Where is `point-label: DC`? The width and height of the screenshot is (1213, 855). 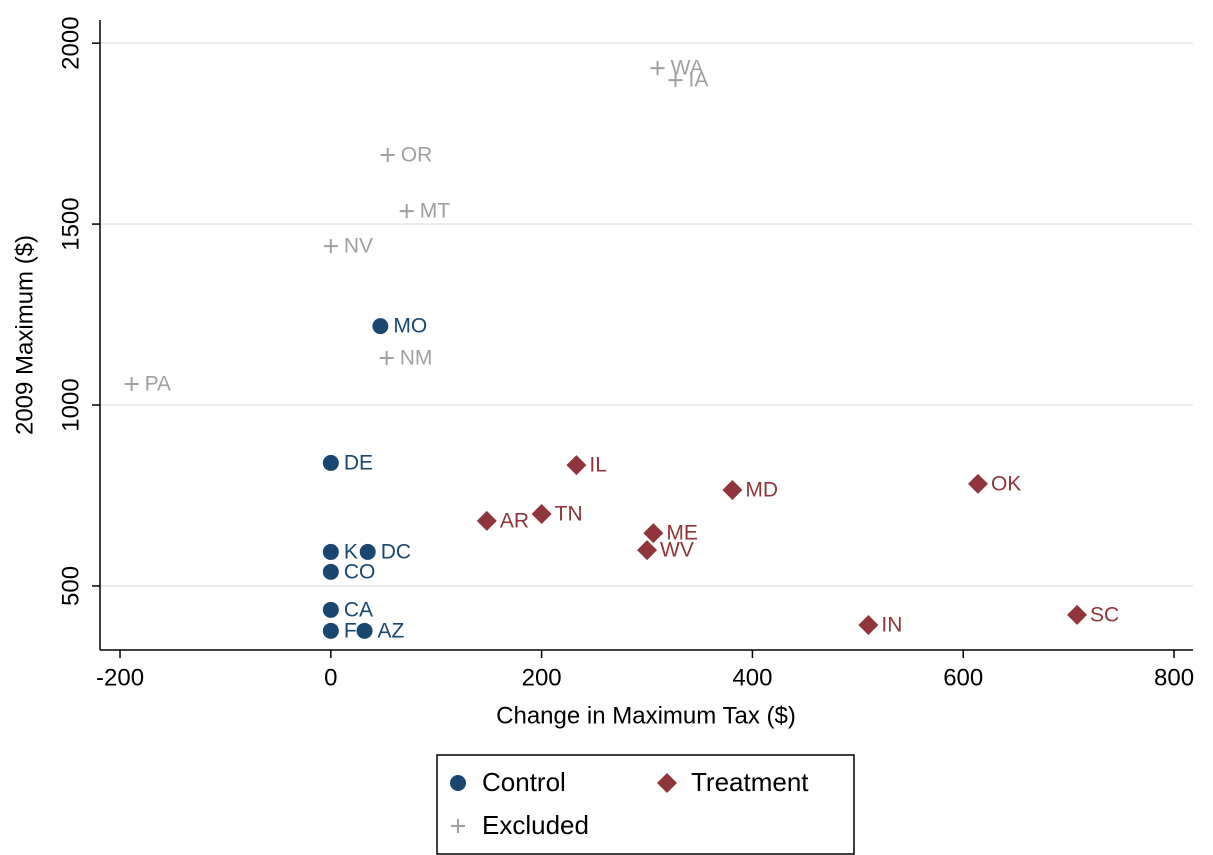 point-label: DC is located at coordinates (396, 551).